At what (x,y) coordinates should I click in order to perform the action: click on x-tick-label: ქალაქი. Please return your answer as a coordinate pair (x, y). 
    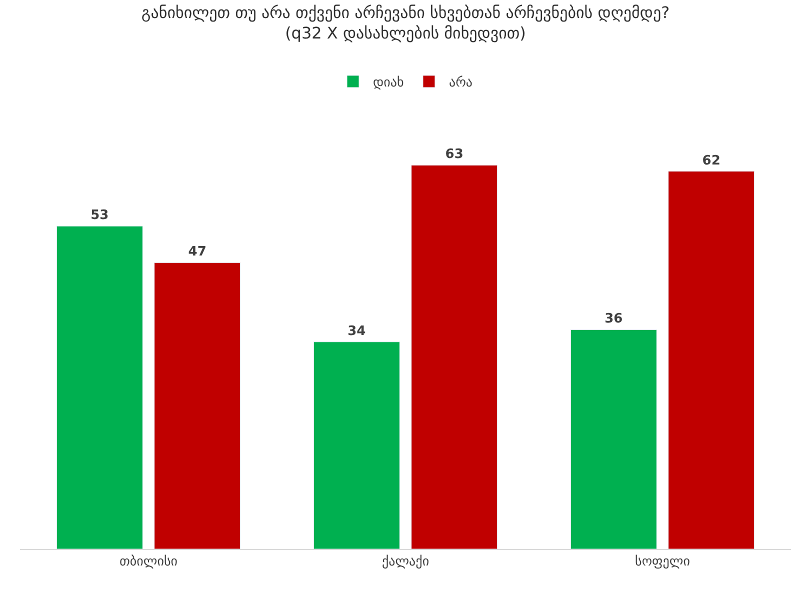
    Looking at the image, I should click on (406, 562).